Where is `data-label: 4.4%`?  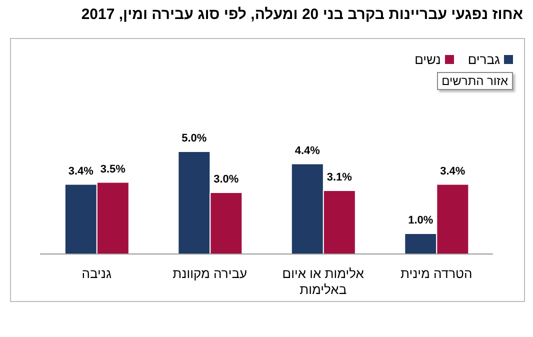
data-label: 4.4% is located at coordinates (307, 150).